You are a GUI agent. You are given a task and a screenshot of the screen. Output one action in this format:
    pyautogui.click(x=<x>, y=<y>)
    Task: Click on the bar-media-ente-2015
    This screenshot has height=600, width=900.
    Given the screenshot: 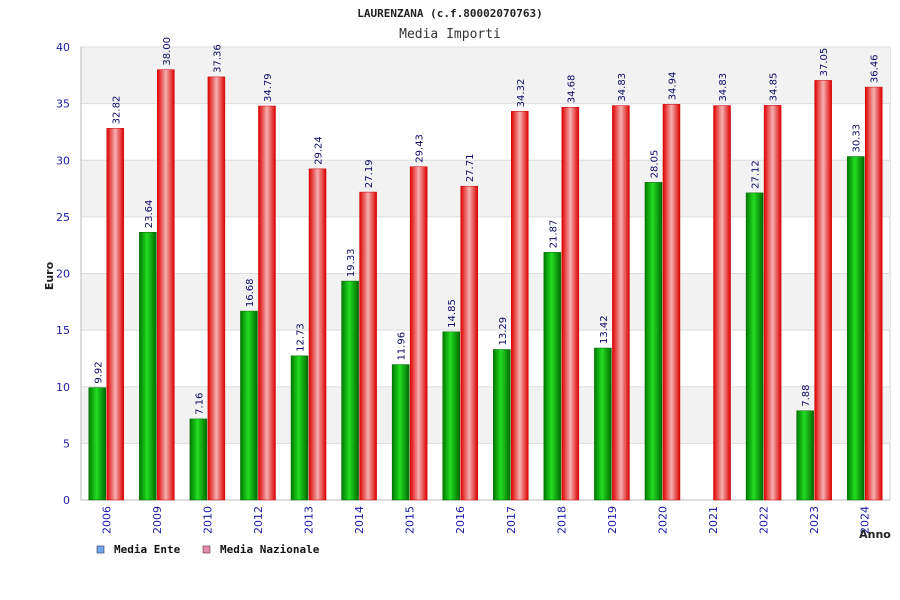 What is the action you would take?
    pyautogui.click(x=400, y=432)
    